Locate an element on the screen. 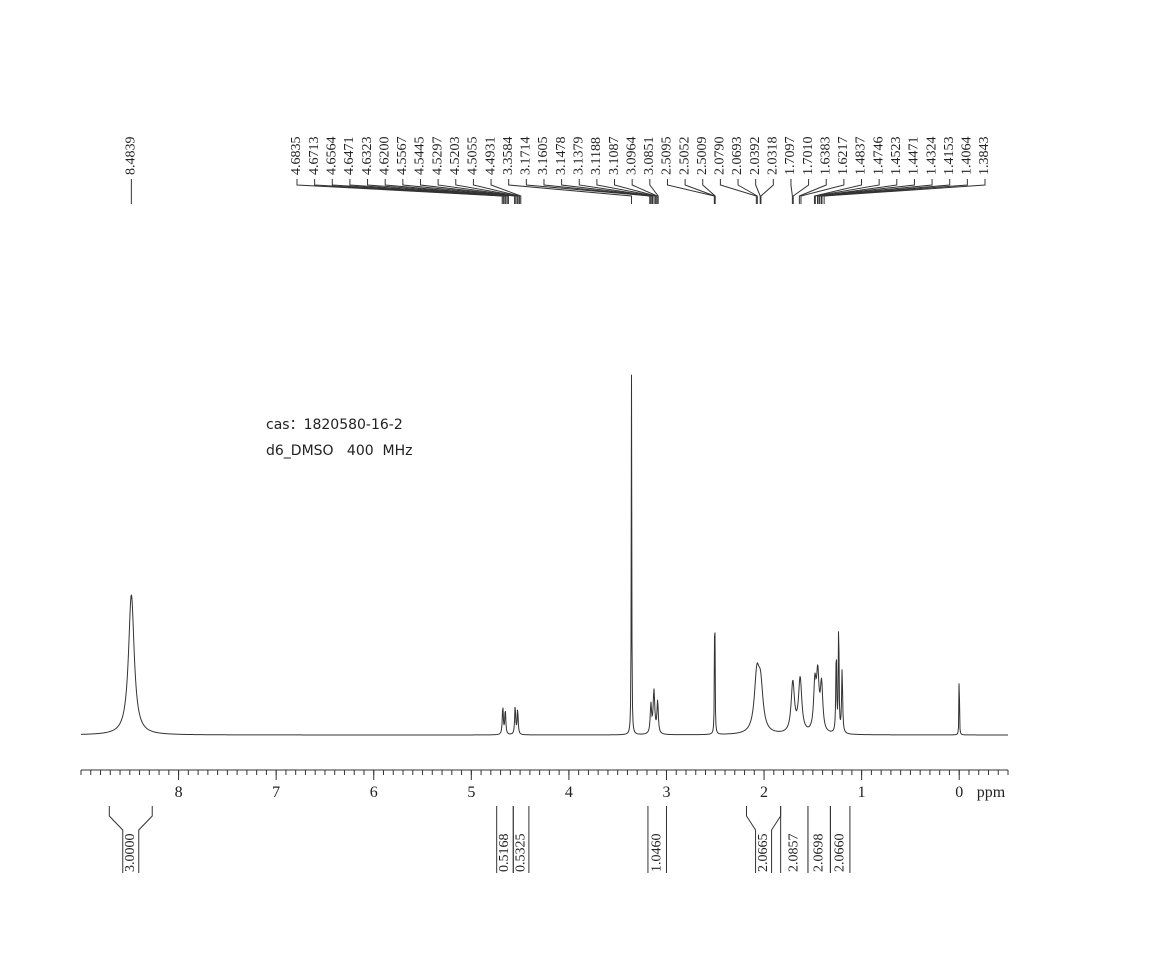 This screenshot has height=953, width=1163. peak-label: 1.7097 is located at coordinates (790, 156).